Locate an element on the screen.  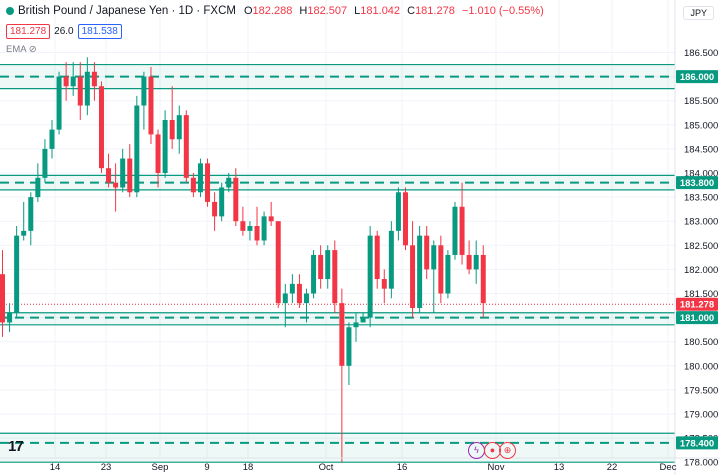
y-tick-label: 180.500 is located at coordinates (701, 342).